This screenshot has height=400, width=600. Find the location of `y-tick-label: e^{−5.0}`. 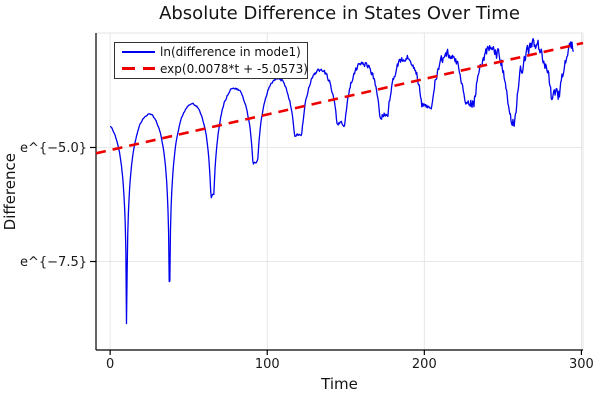

y-tick-label: e^{−5.0} is located at coordinates (53, 148).